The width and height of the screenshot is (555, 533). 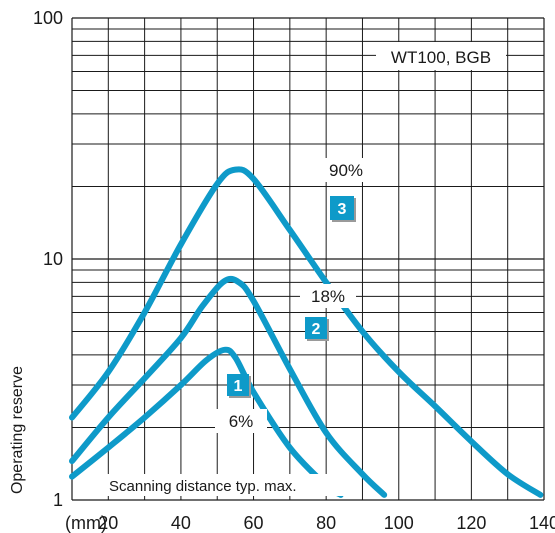 I want to click on series-label-1: 6%, so click(x=241, y=421).